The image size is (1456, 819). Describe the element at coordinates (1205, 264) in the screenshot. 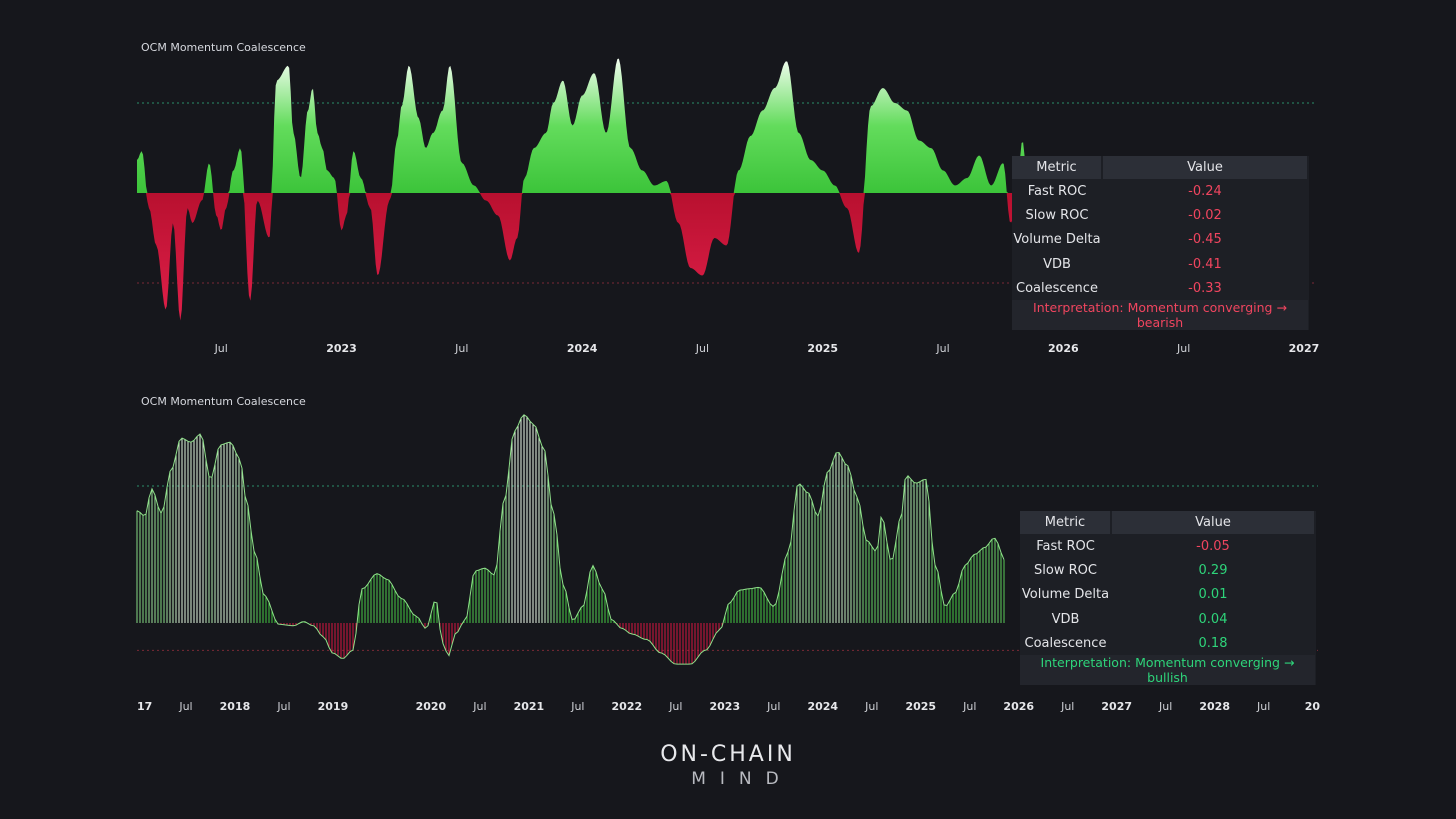

I see `metric-value: -0.41` at that location.